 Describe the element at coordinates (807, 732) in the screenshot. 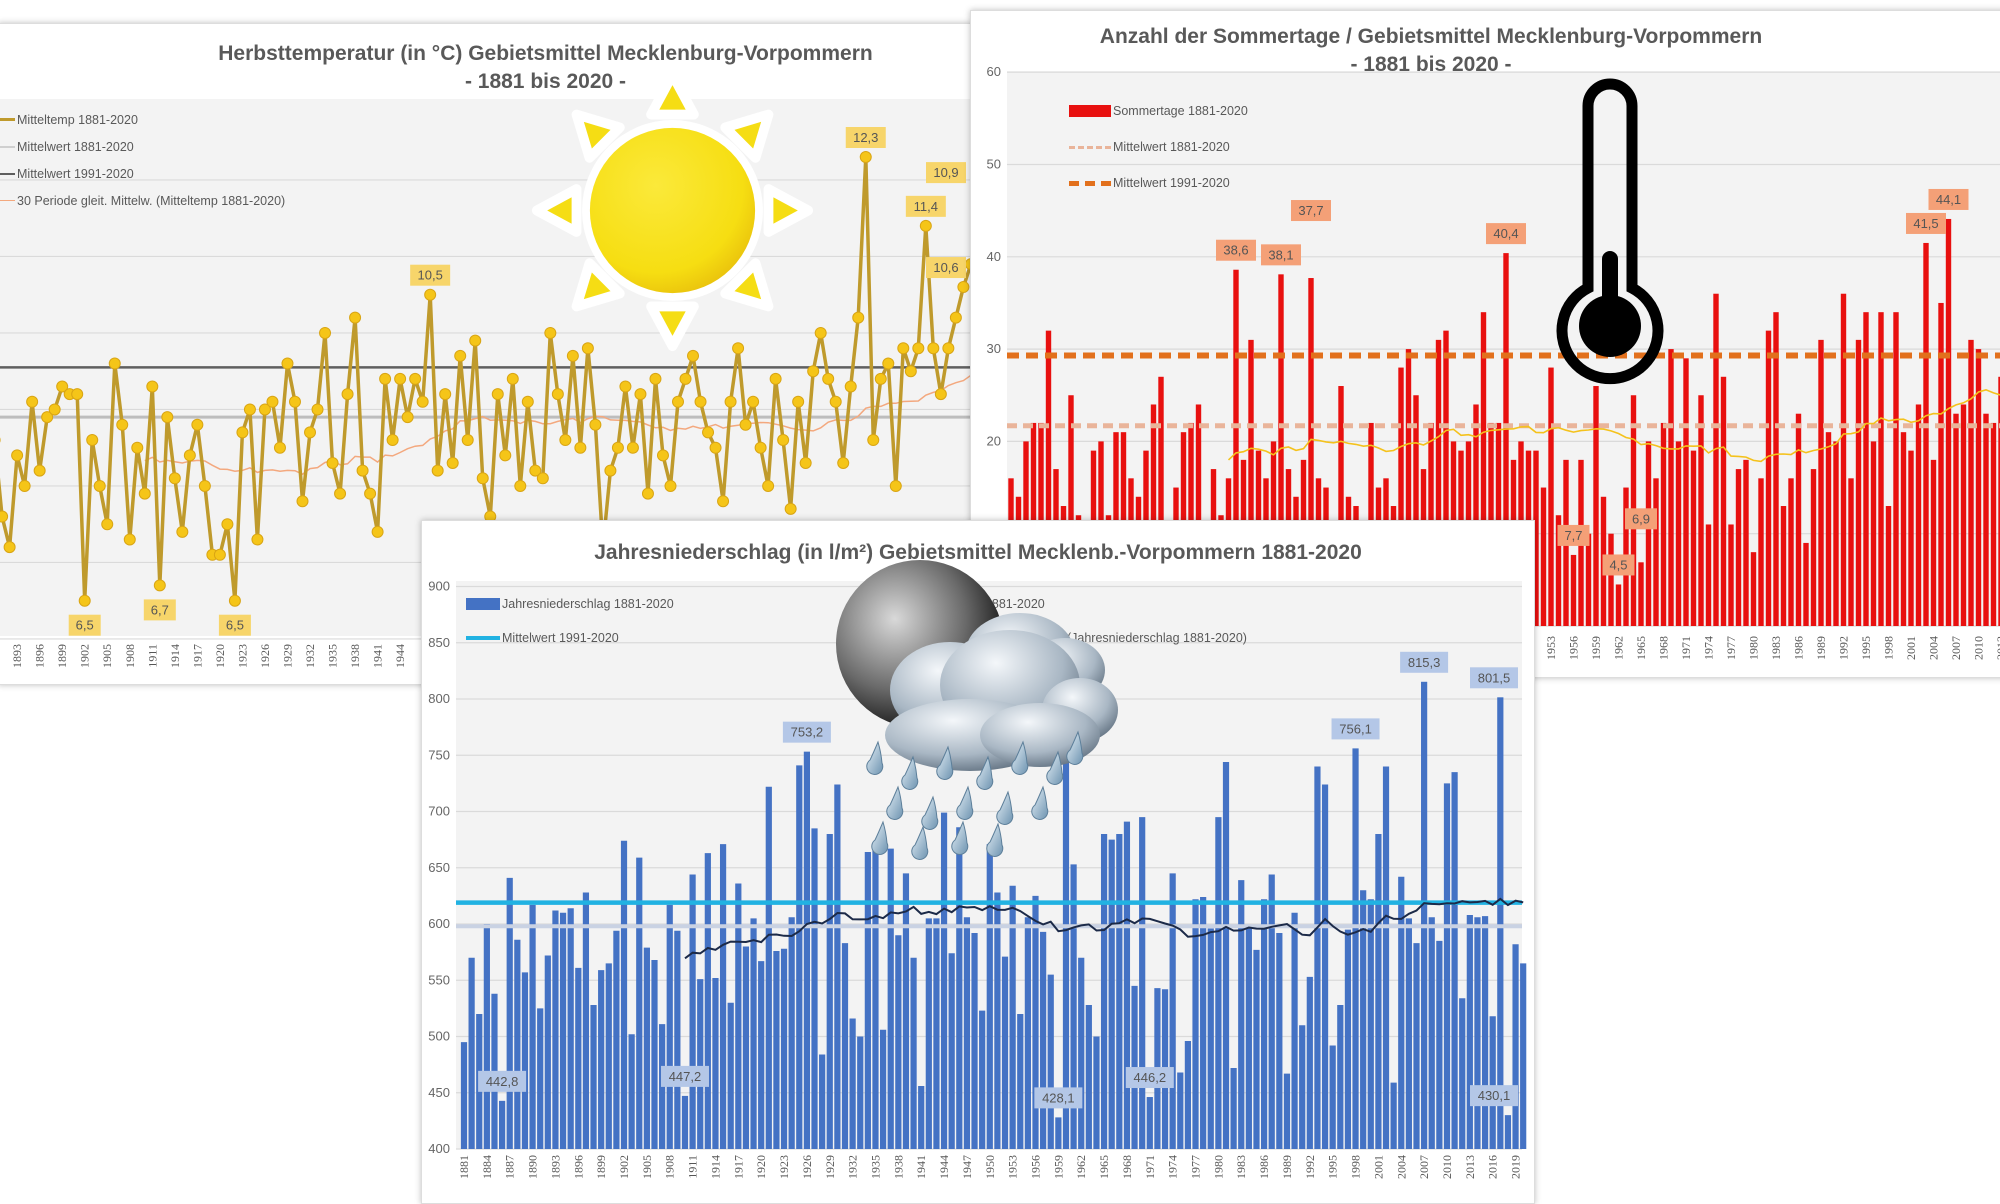

I see `data-label: 753,2` at that location.